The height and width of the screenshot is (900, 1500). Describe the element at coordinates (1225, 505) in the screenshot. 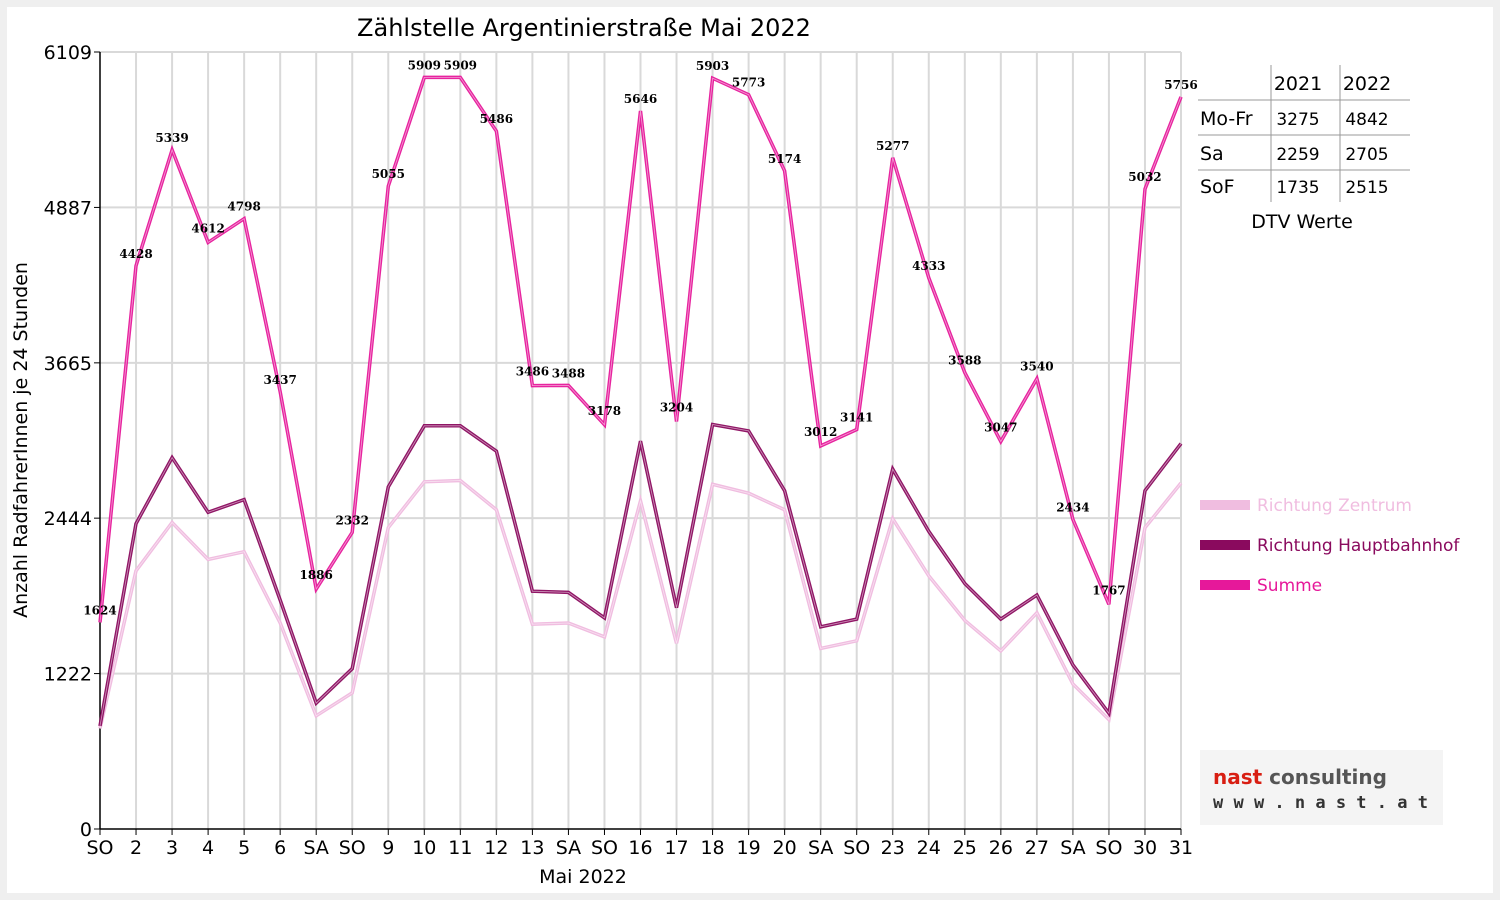

I see `legend-swatch-zentrum` at that location.